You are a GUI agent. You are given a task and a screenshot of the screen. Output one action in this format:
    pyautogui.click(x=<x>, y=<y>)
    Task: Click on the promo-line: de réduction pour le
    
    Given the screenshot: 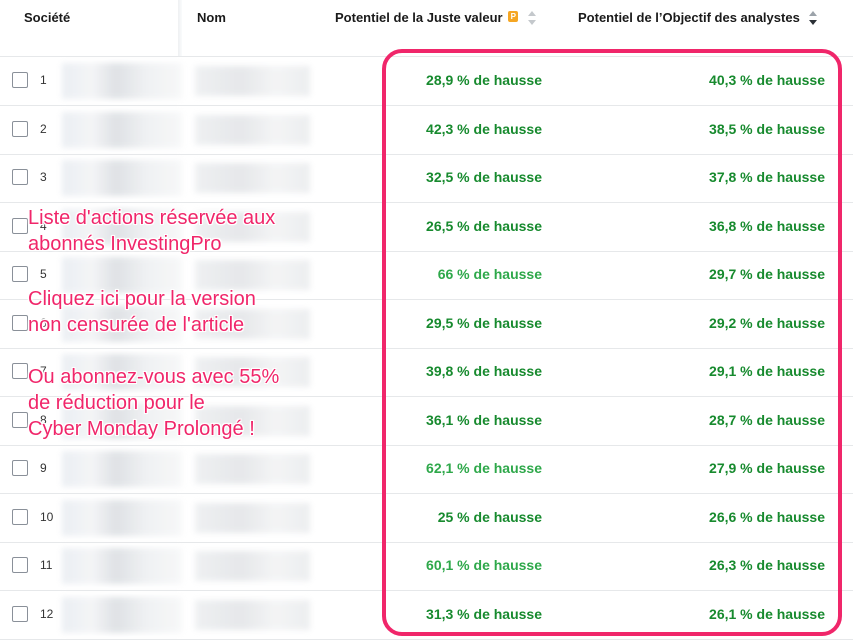 What is the action you would take?
    pyautogui.click(x=116, y=403)
    